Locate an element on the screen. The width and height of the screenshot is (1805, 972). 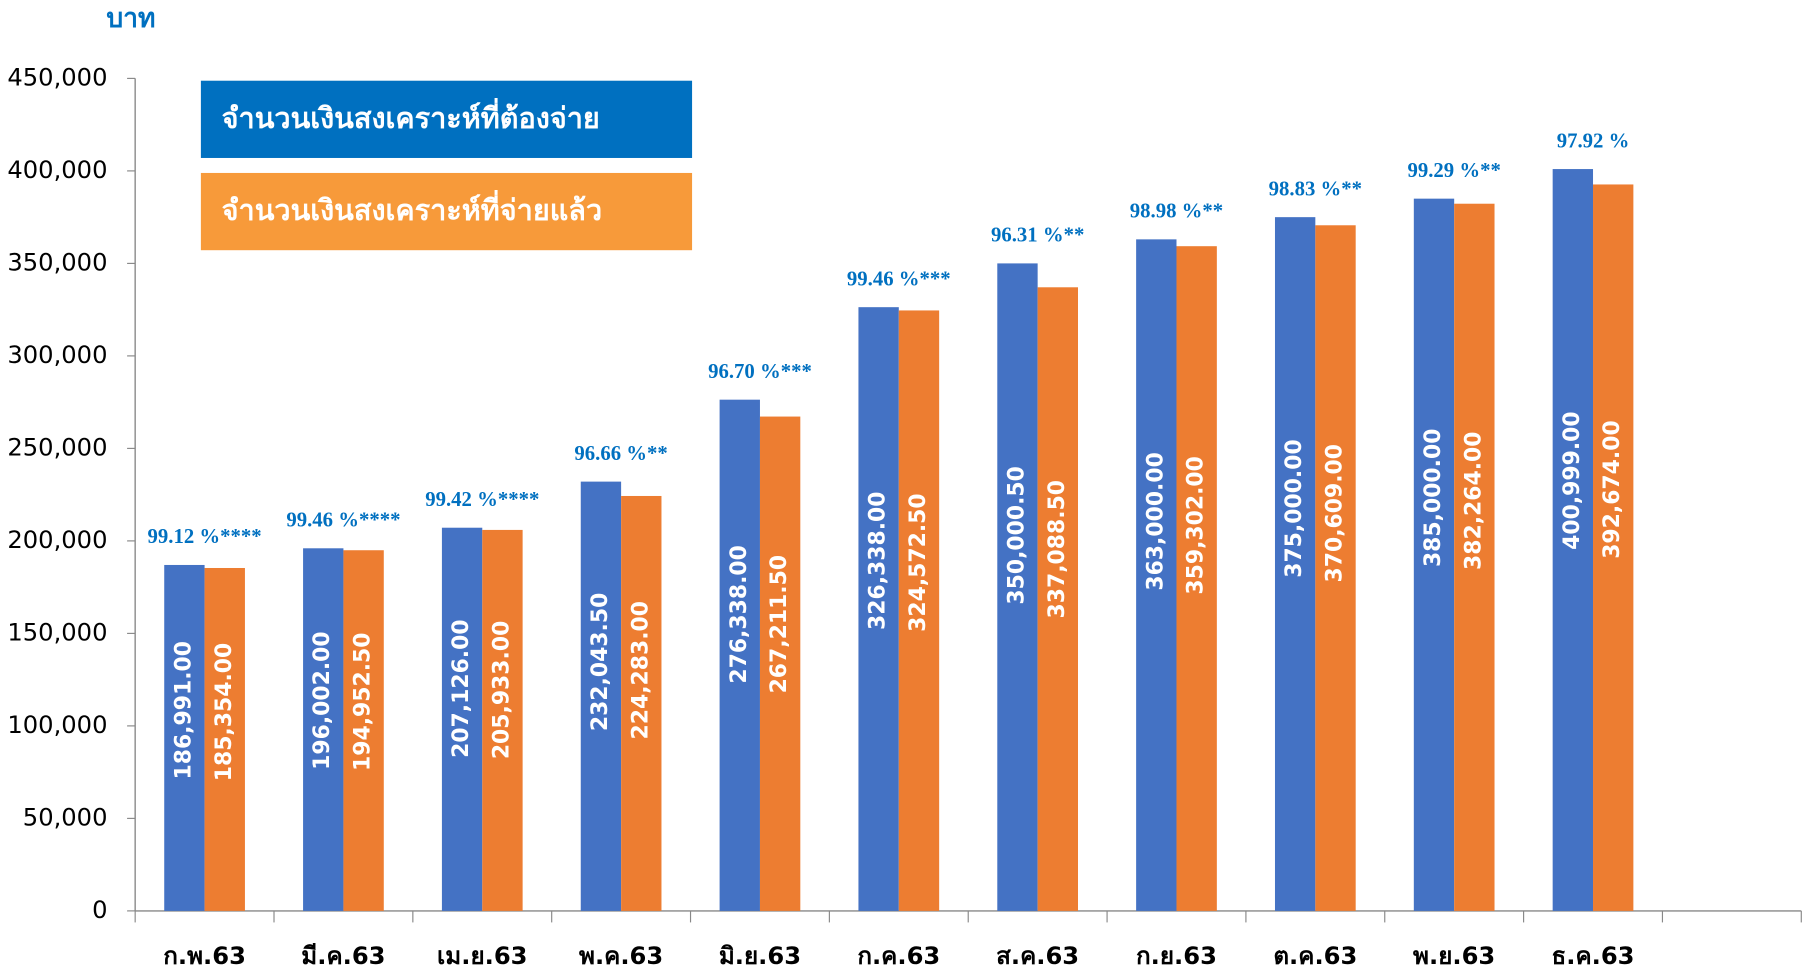
x-tick-label: ก.ย.63 is located at coordinates (1176, 956).